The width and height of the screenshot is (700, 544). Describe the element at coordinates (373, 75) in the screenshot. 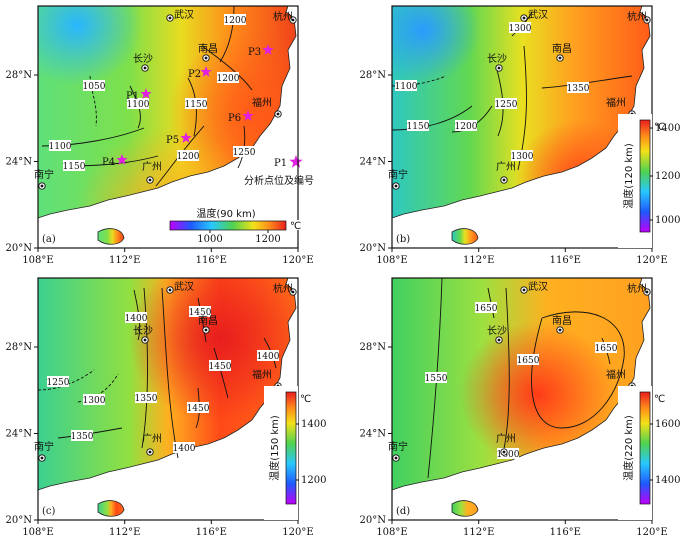

I see `y-tick-label: 28°N` at that location.